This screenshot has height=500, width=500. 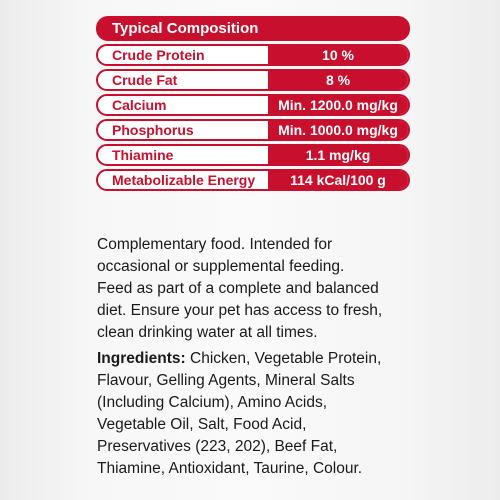 What do you see at coordinates (283, 358) in the screenshot?
I see `ingredients-text: Chicken, Vegetable Protein,` at bounding box center [283, 358].